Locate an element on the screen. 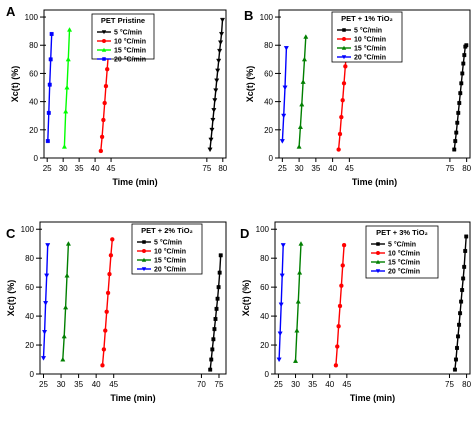  x-tick-label: 35 is located at coordinates (78, 384).